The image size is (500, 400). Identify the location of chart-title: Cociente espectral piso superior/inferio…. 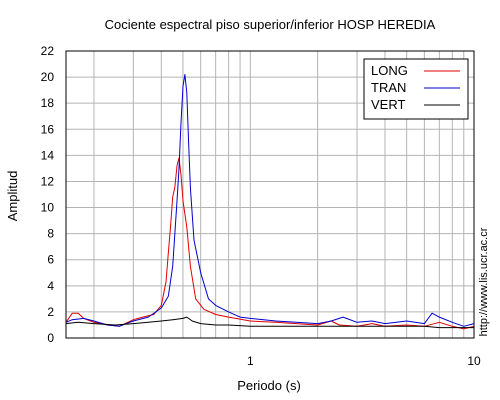
(270, 24).